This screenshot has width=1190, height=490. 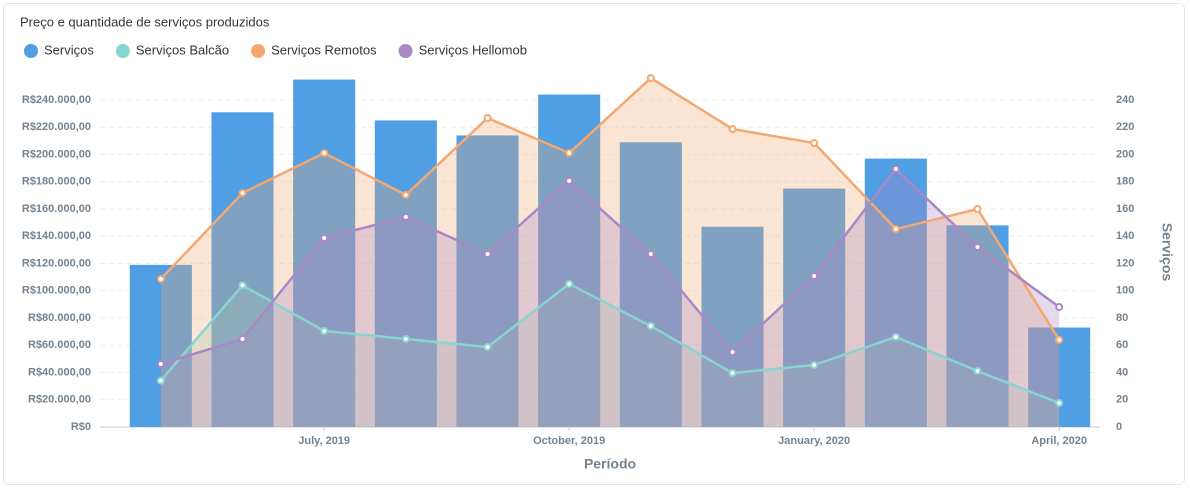 I want to click on y-tick-label: R$60.000,00, so click(x=59, y=345).